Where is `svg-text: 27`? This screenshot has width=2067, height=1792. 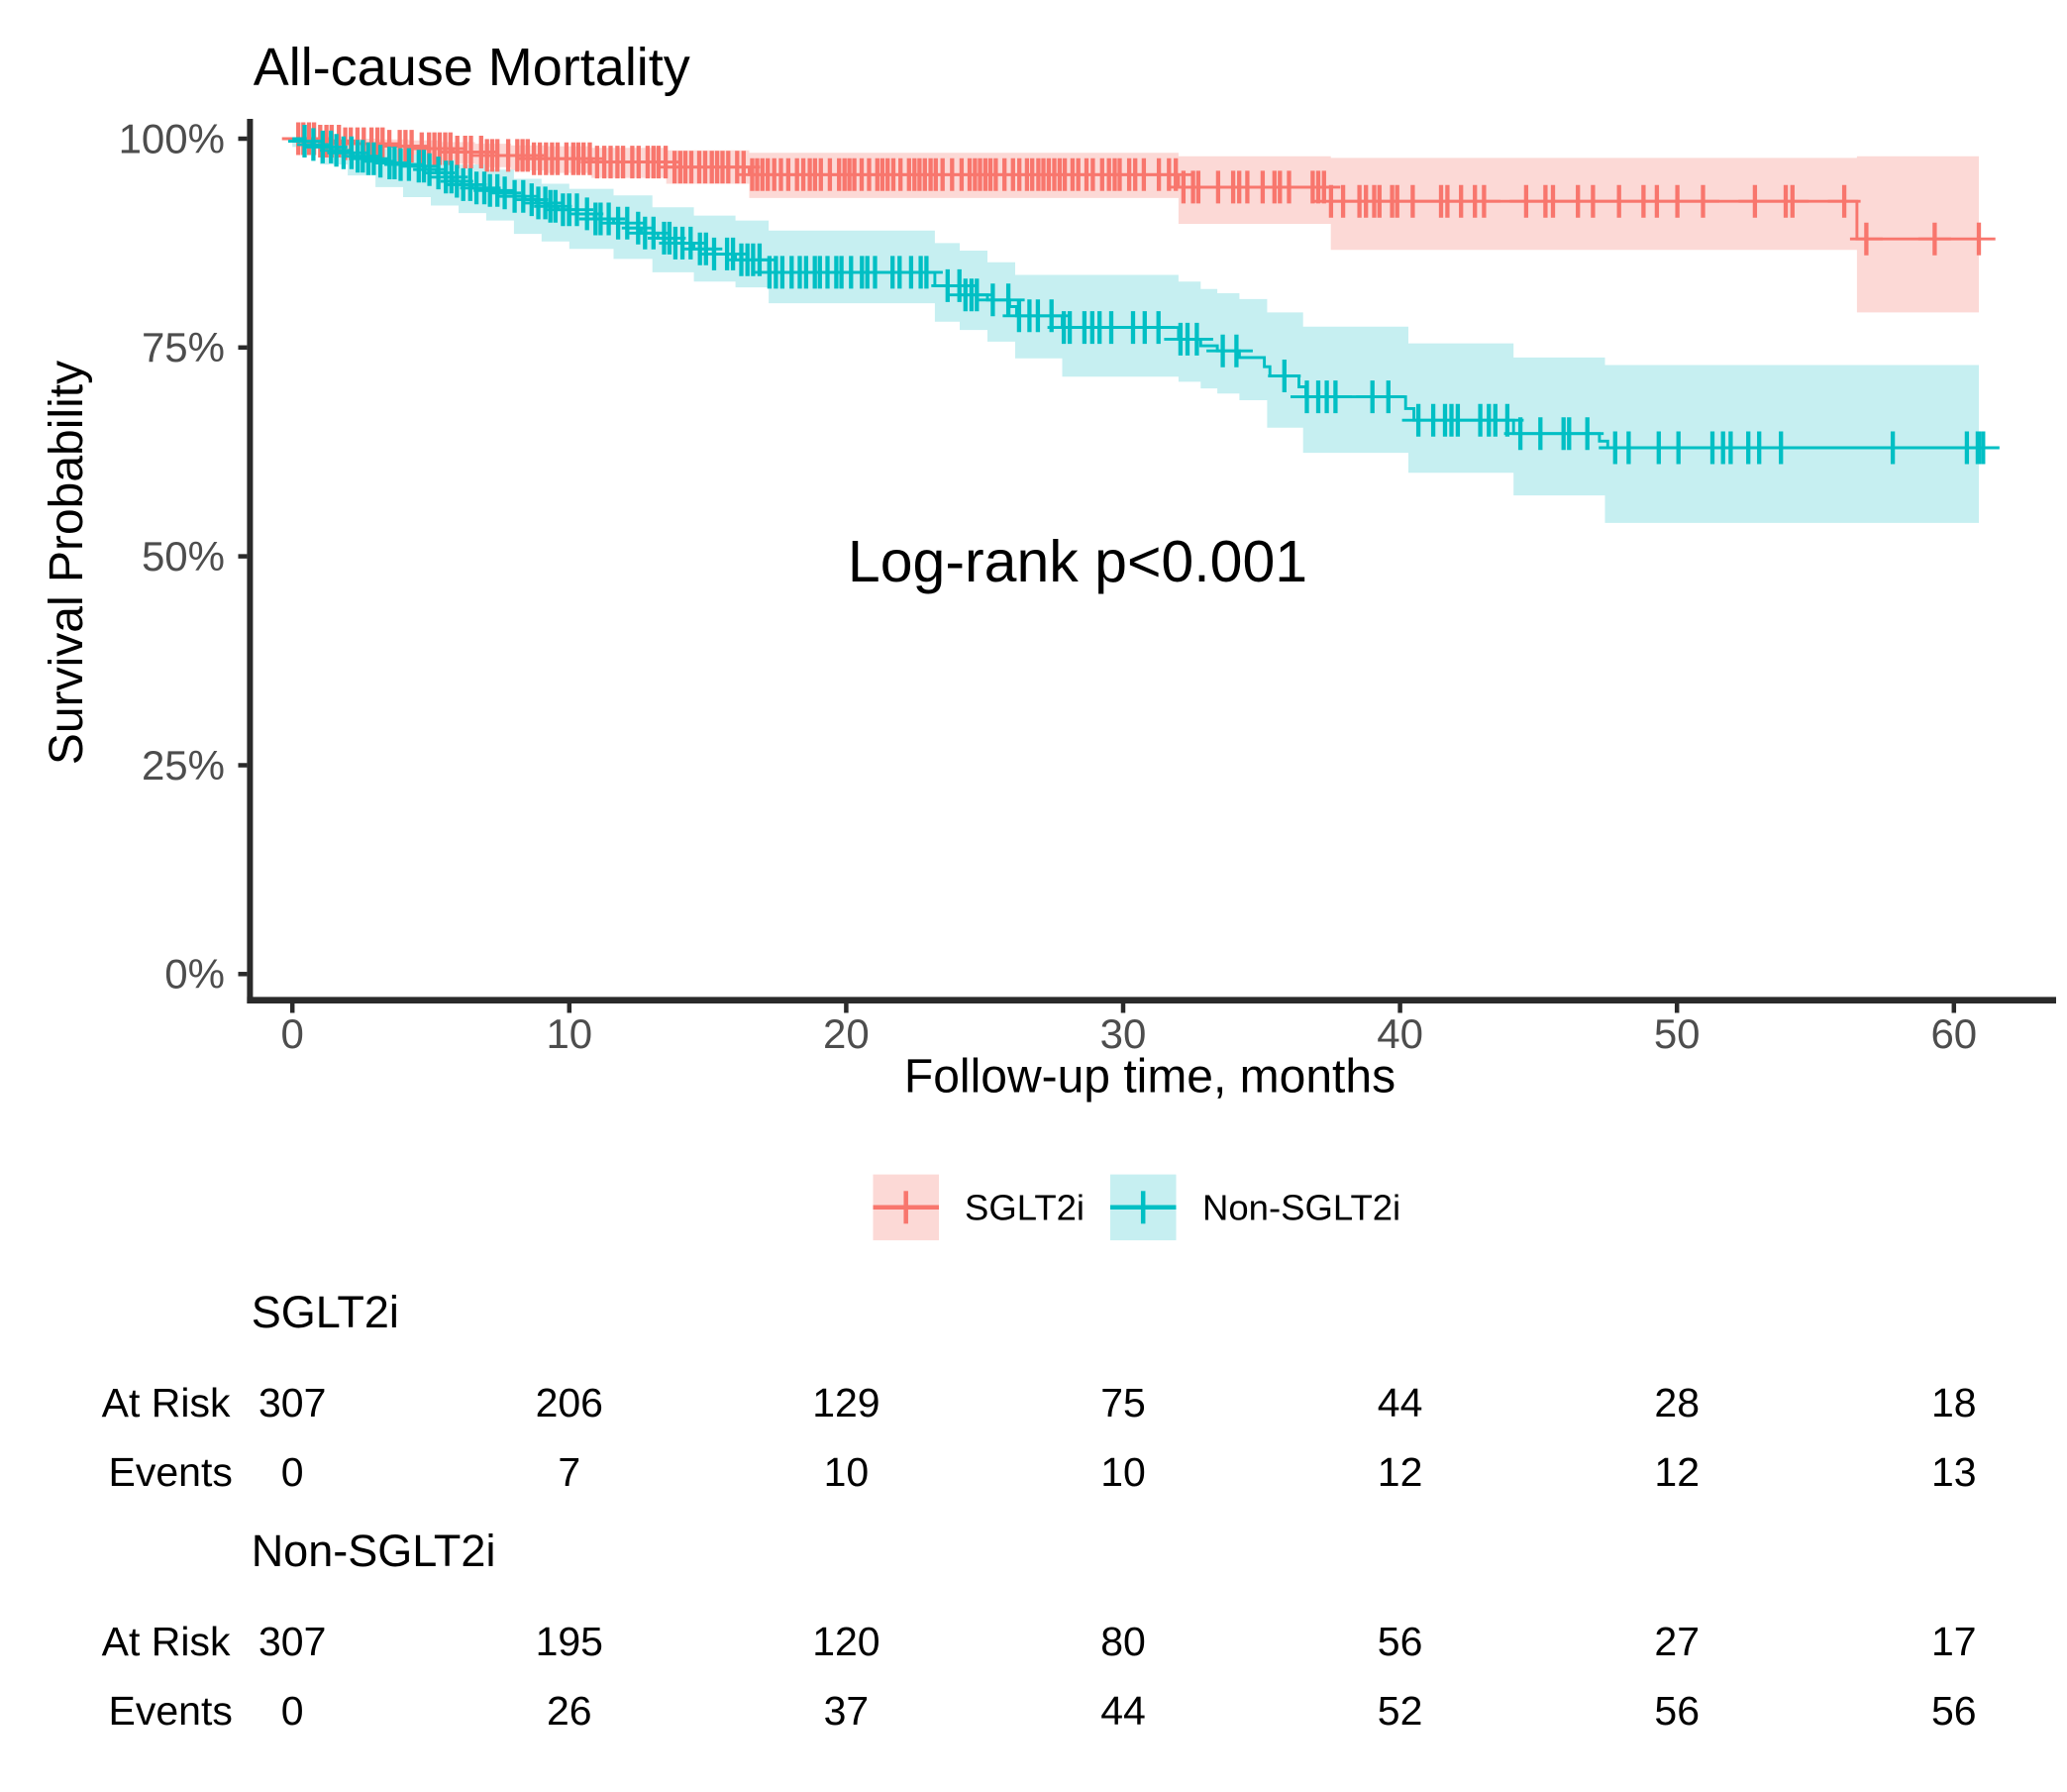
svg-text: 27 is located at coordinates (1677, 1641).